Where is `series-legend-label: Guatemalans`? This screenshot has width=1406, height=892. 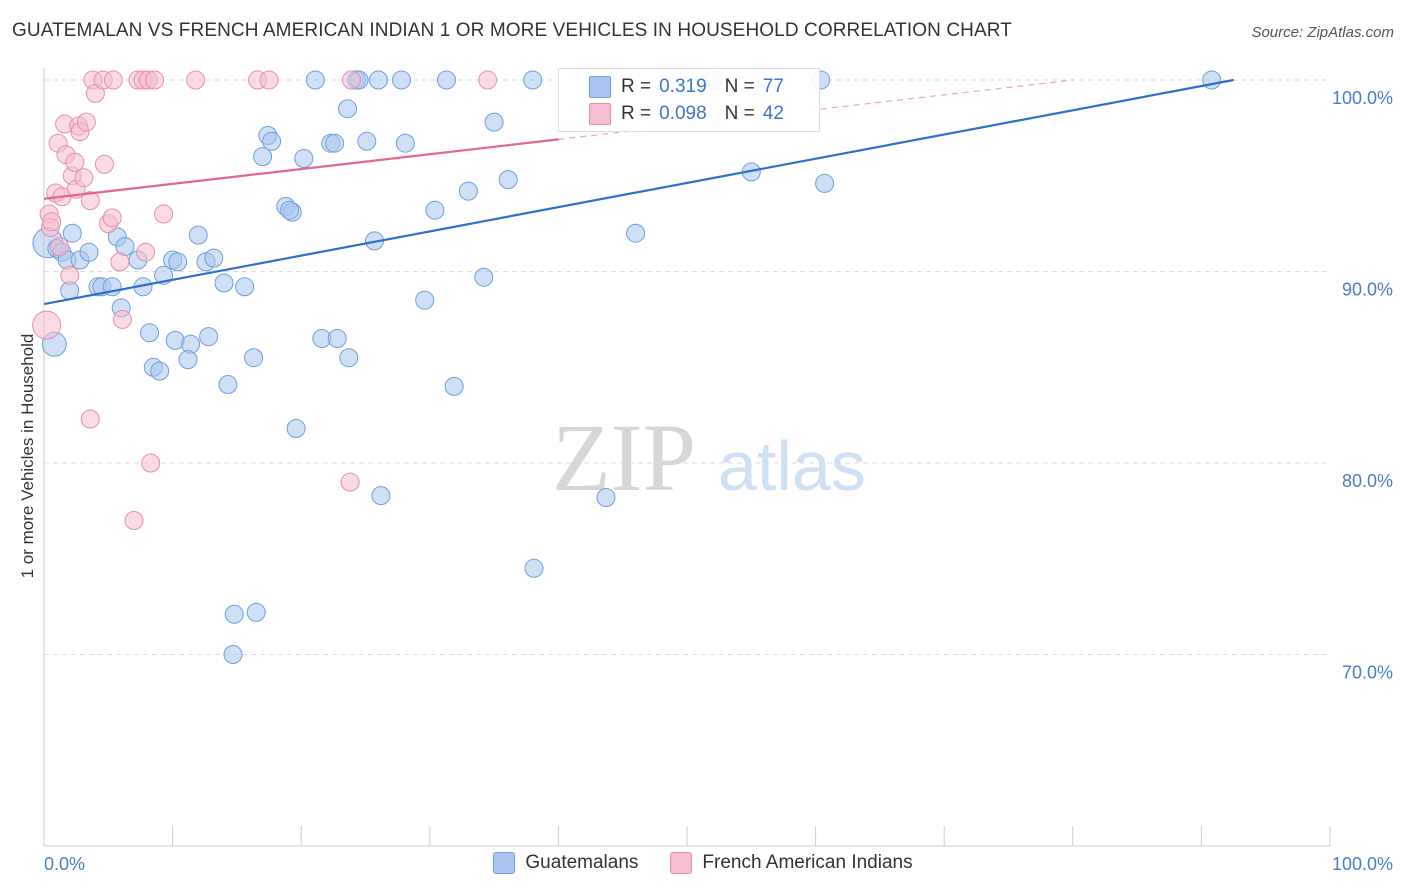 series-legend-label: Guatemalans is located at coordinates (582, 862).